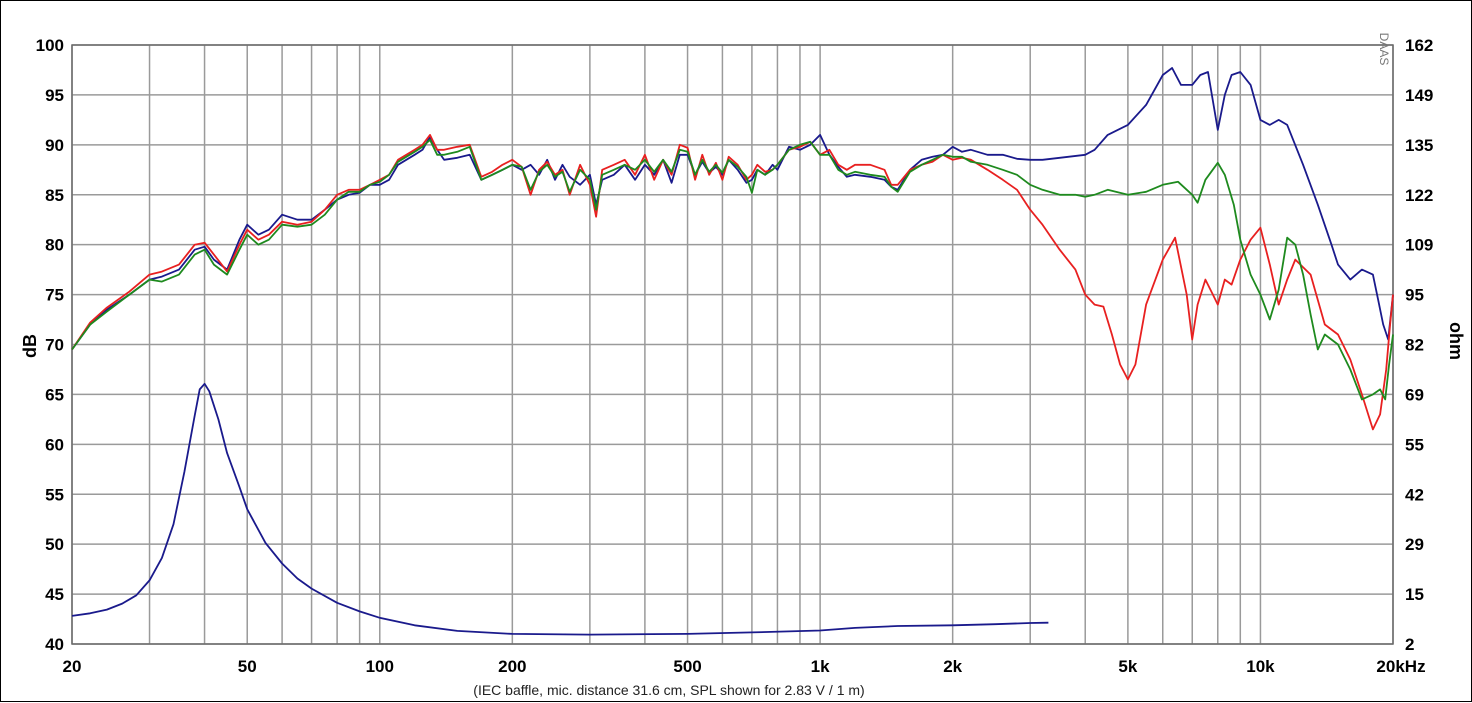 The width and height of the screenshot is (1472, 703). What do you see at coordinates (54, 145) in the screenshot?
I see `y-tick-label: 90` at bounding box center [54, 145].